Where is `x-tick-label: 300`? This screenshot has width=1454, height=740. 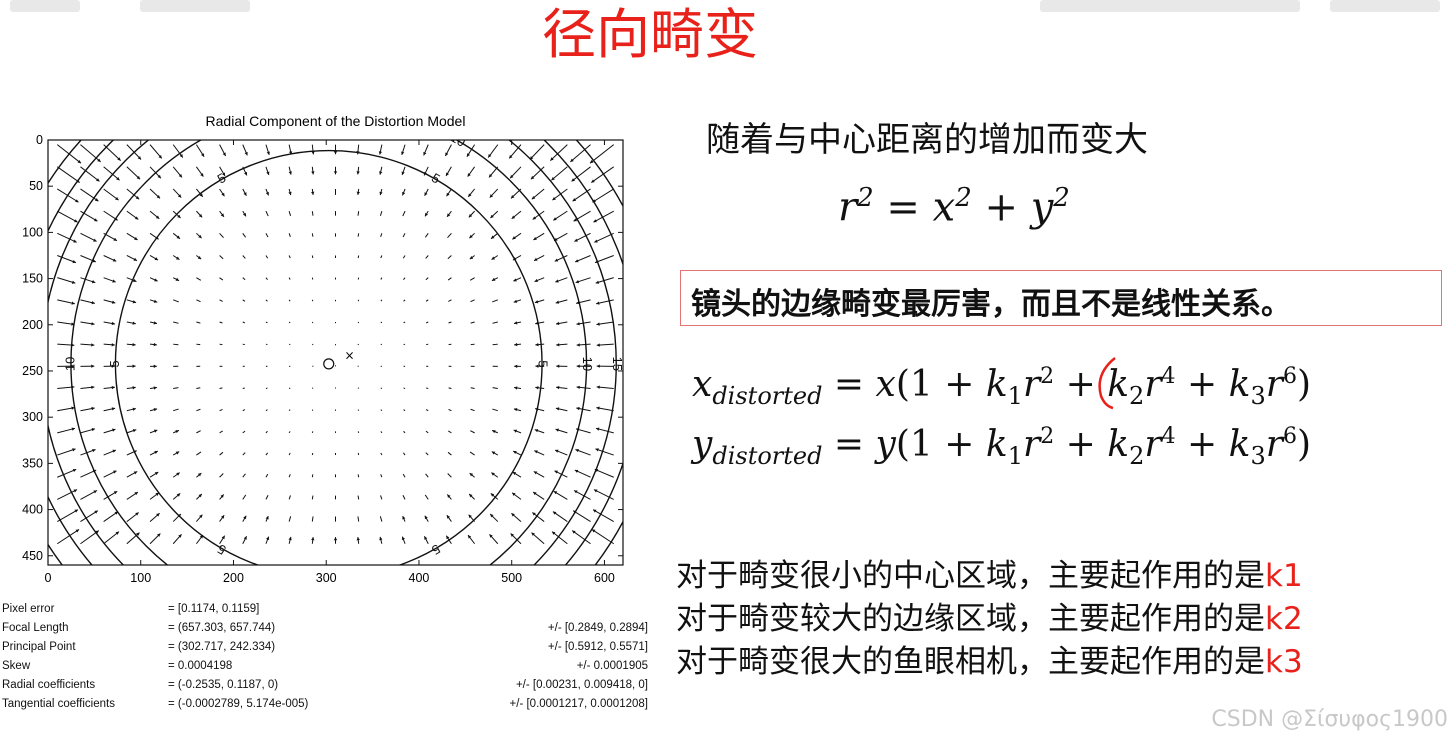
x-tick-label: 300 is located at coordinates (326, 578).